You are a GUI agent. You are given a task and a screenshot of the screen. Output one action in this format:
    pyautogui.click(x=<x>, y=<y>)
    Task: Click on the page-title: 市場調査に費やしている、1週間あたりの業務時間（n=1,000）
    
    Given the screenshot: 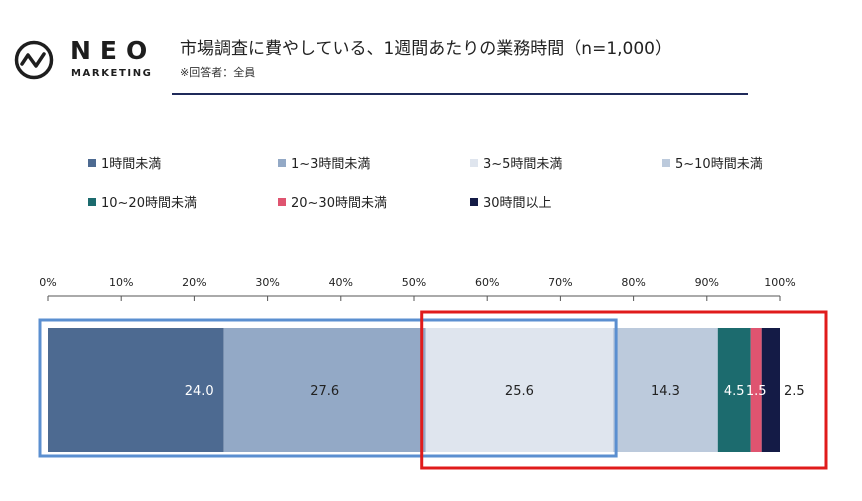 What is the action you would take?
    pyautogui.click(x=426, y=49)
    